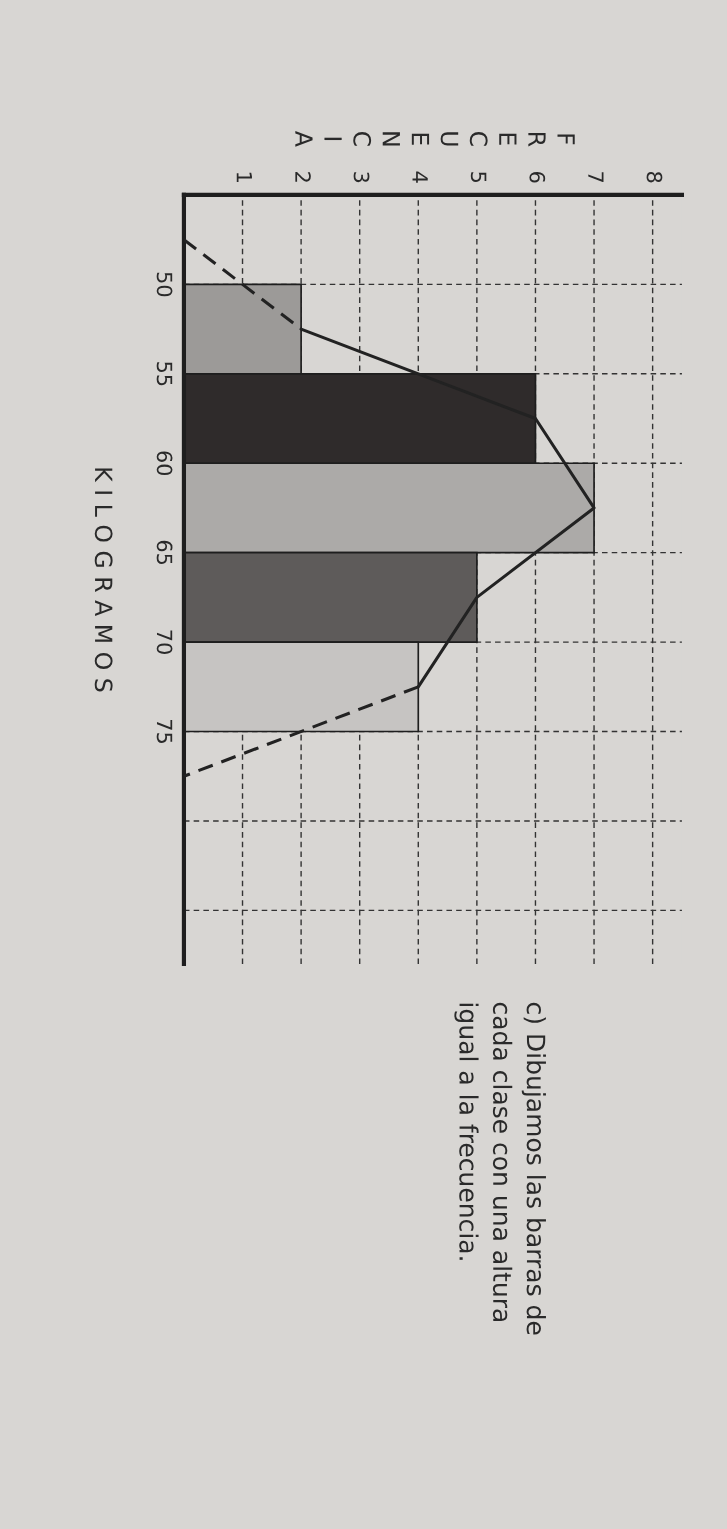 This screenshot has height=1529, width=727. What do you see at coordinates (500, 1168) in the screenshot?
I see `text: c) Dibujamos las barras de cada clase con una altura igual a la frecuencia.` at bounding box center [500, 1168].